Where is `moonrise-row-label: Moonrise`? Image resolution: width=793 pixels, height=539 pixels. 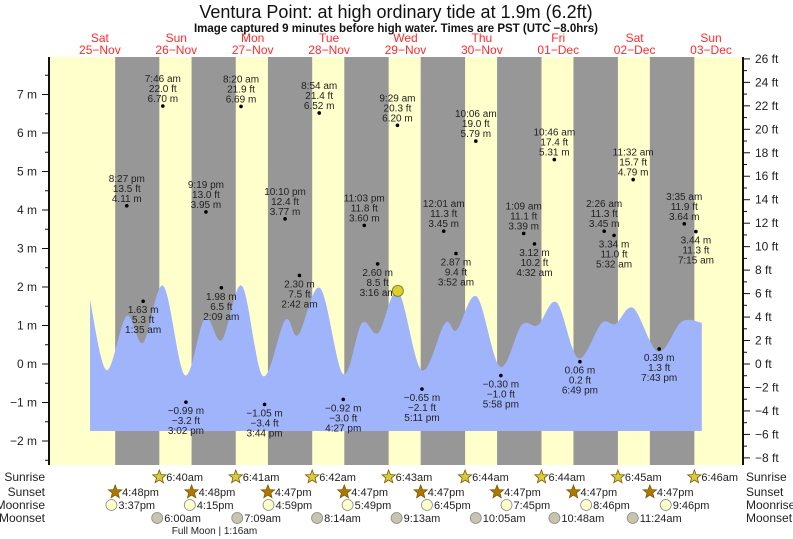
moonrise-row-label: Moonrise is located at coordinates (22, 505).